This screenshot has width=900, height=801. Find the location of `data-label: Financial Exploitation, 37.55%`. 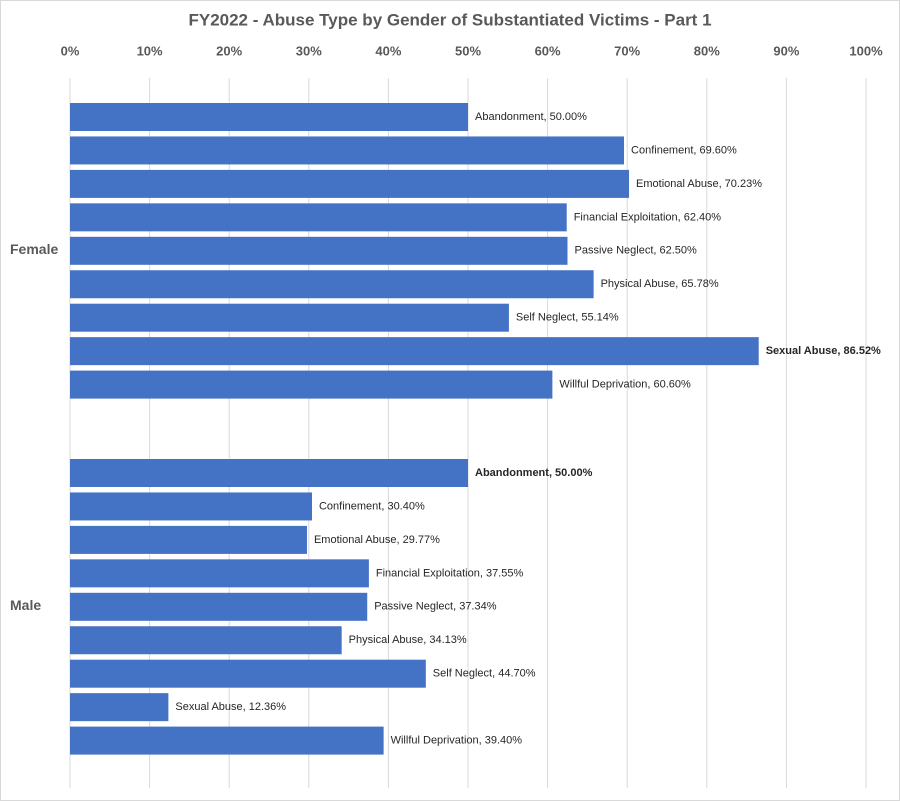

data-label: Financial Exploitation, 37.55% is located at coordinates (450, 573).